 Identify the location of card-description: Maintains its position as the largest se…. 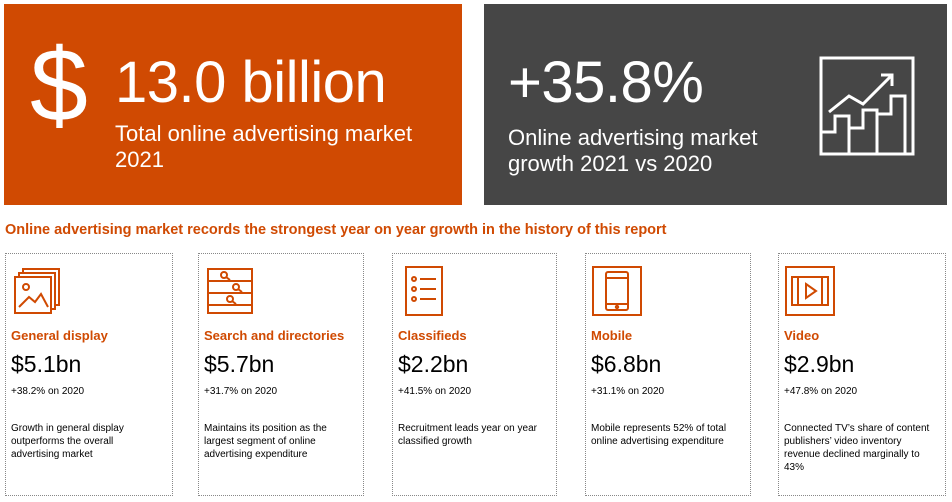
(265, 441).